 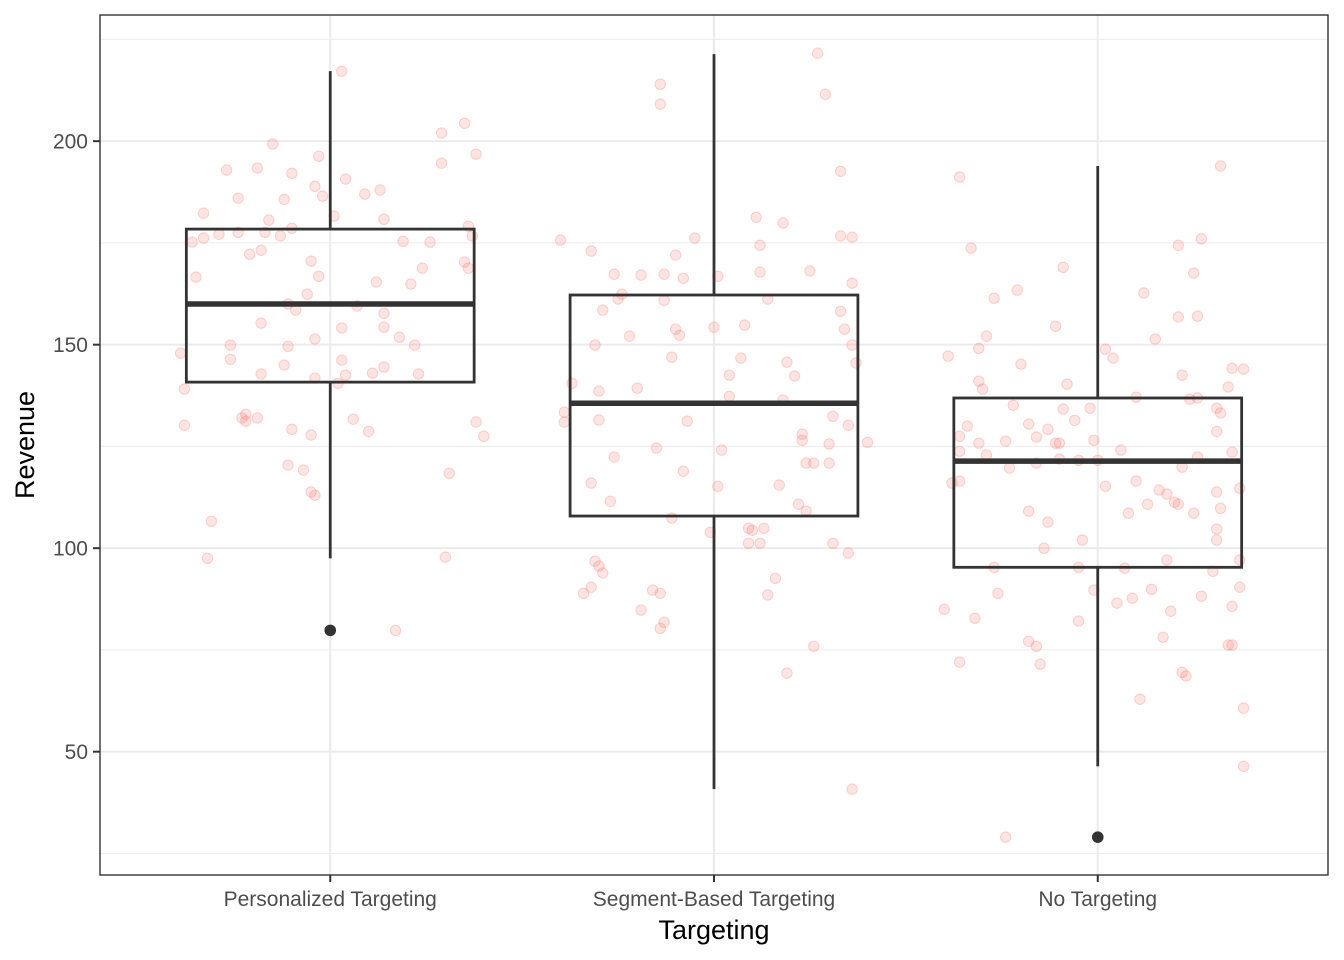 What do you see at coordinates (714, 899) in the screenshot?
I see `x-tick-label: Segment-Based Targeting` at bounding box center [714, 899].